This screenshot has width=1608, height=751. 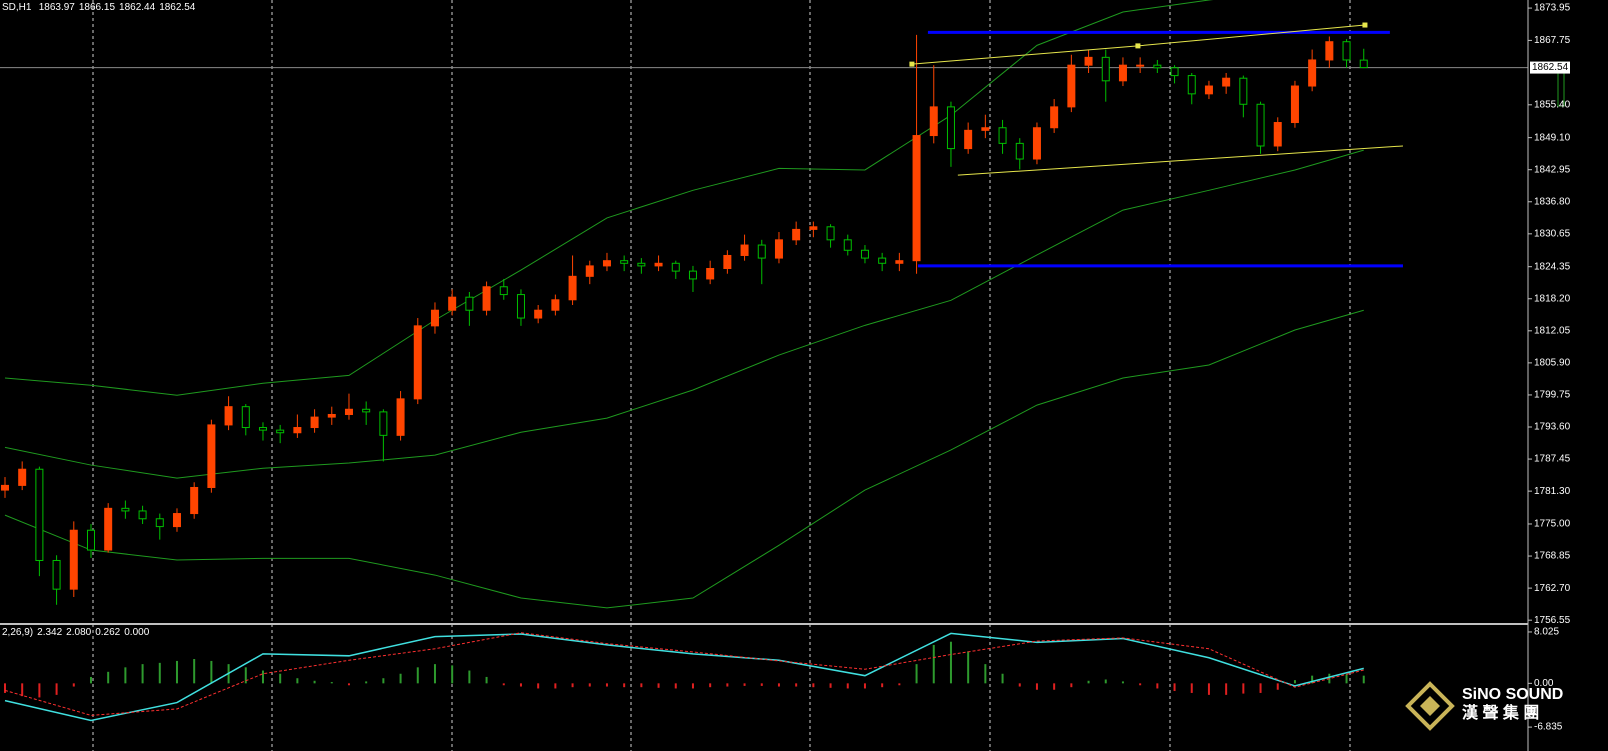 I want to click on y-tick-label: 1768.85, so click(x=1552, y=556).